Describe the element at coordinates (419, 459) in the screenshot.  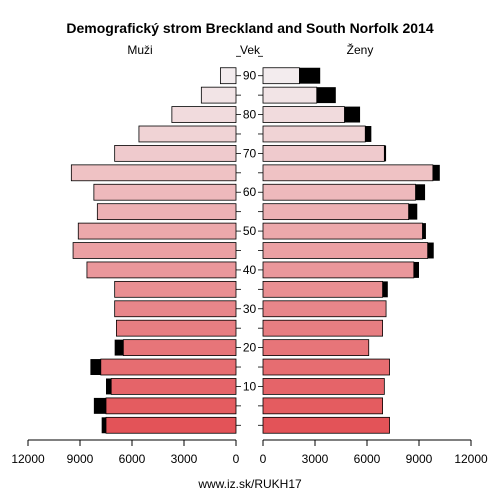
I see `x-tick-label-right: 9000` at that location.